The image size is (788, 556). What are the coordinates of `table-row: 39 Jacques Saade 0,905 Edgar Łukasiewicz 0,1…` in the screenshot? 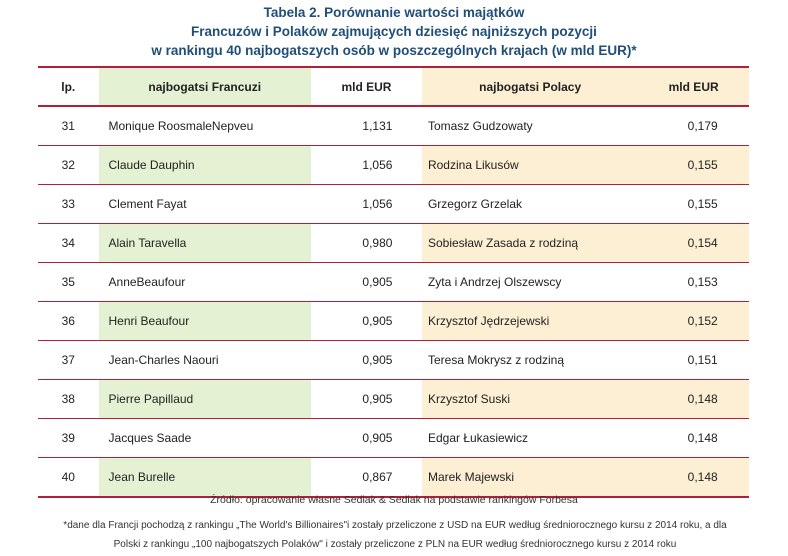 It's located at (393, 438).